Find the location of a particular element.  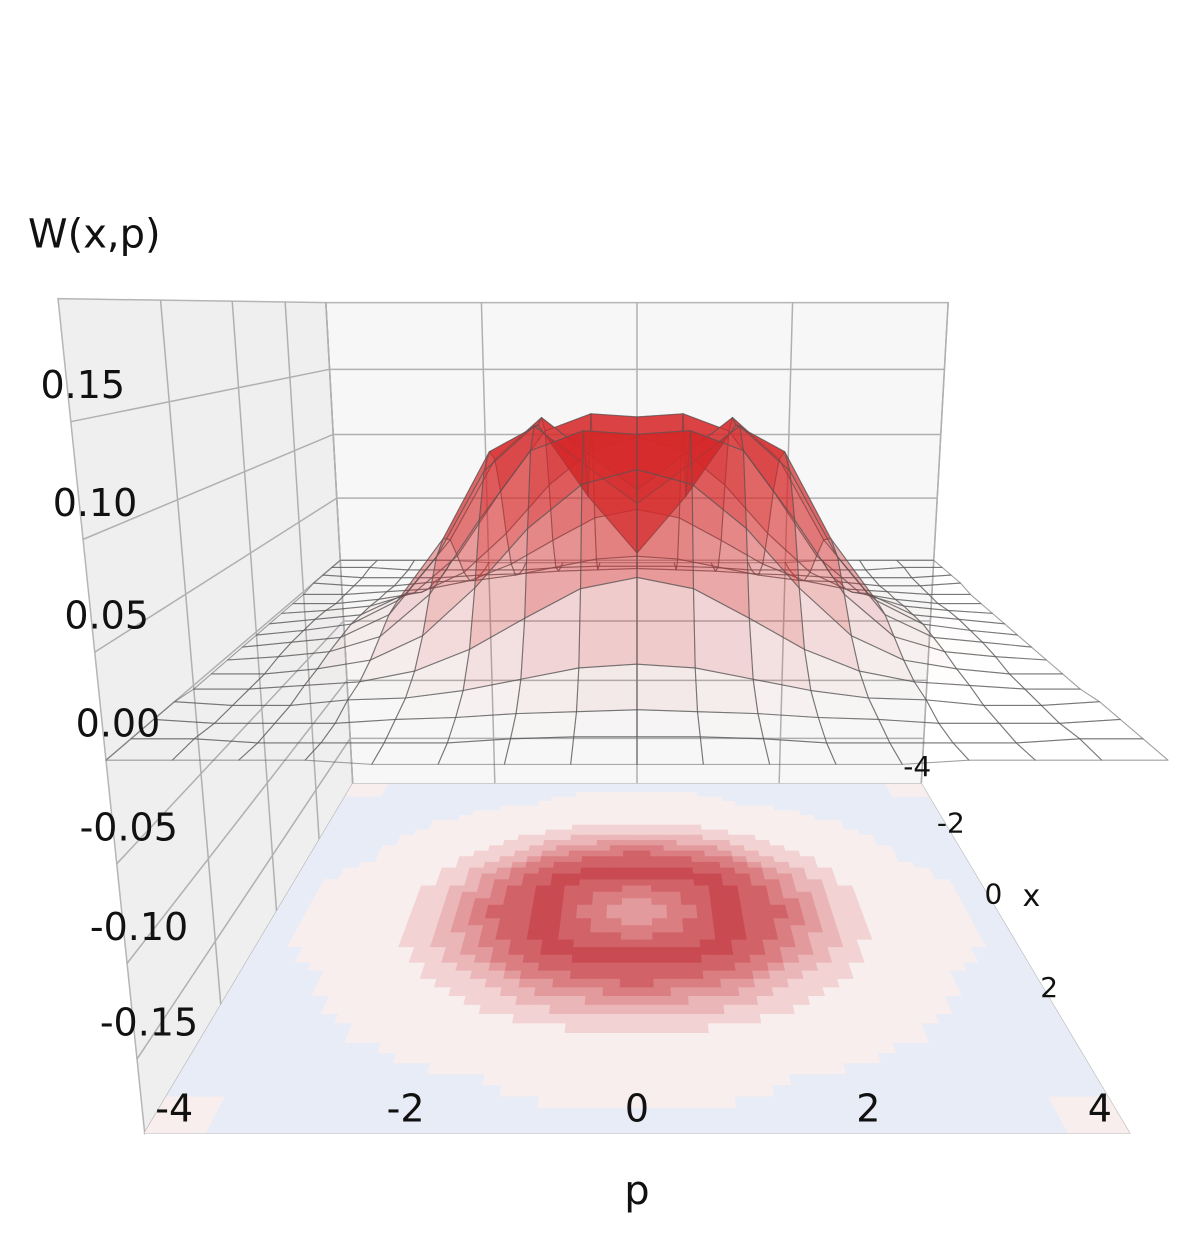

surface-patch is located at coordinates (539, 750).